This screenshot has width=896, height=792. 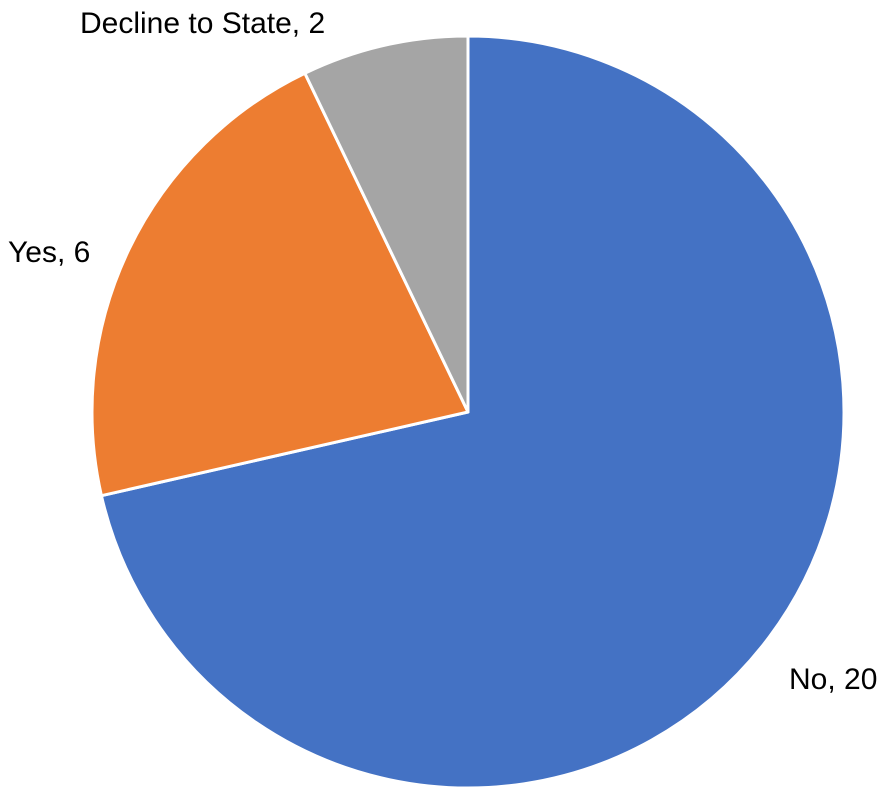 What do you see at coordinates (202, 23) in the screenshot?
I see `data-label-decline-to-state: Decline to State, 2` at bounding box center [202, 23].